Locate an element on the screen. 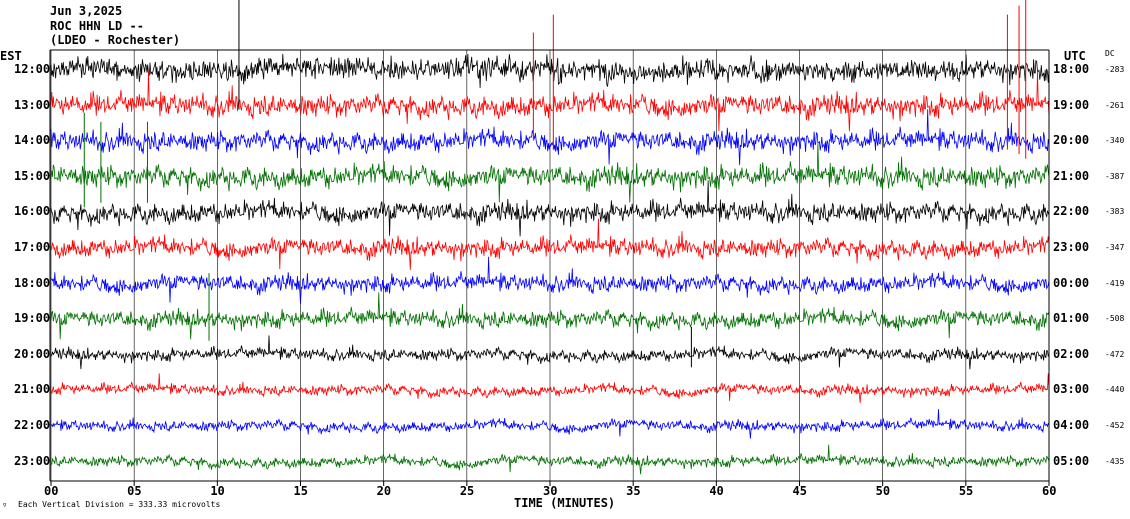 This screenshot has height=519, width=1130. dc-value: -340 is located at coordinates (1115, 141).